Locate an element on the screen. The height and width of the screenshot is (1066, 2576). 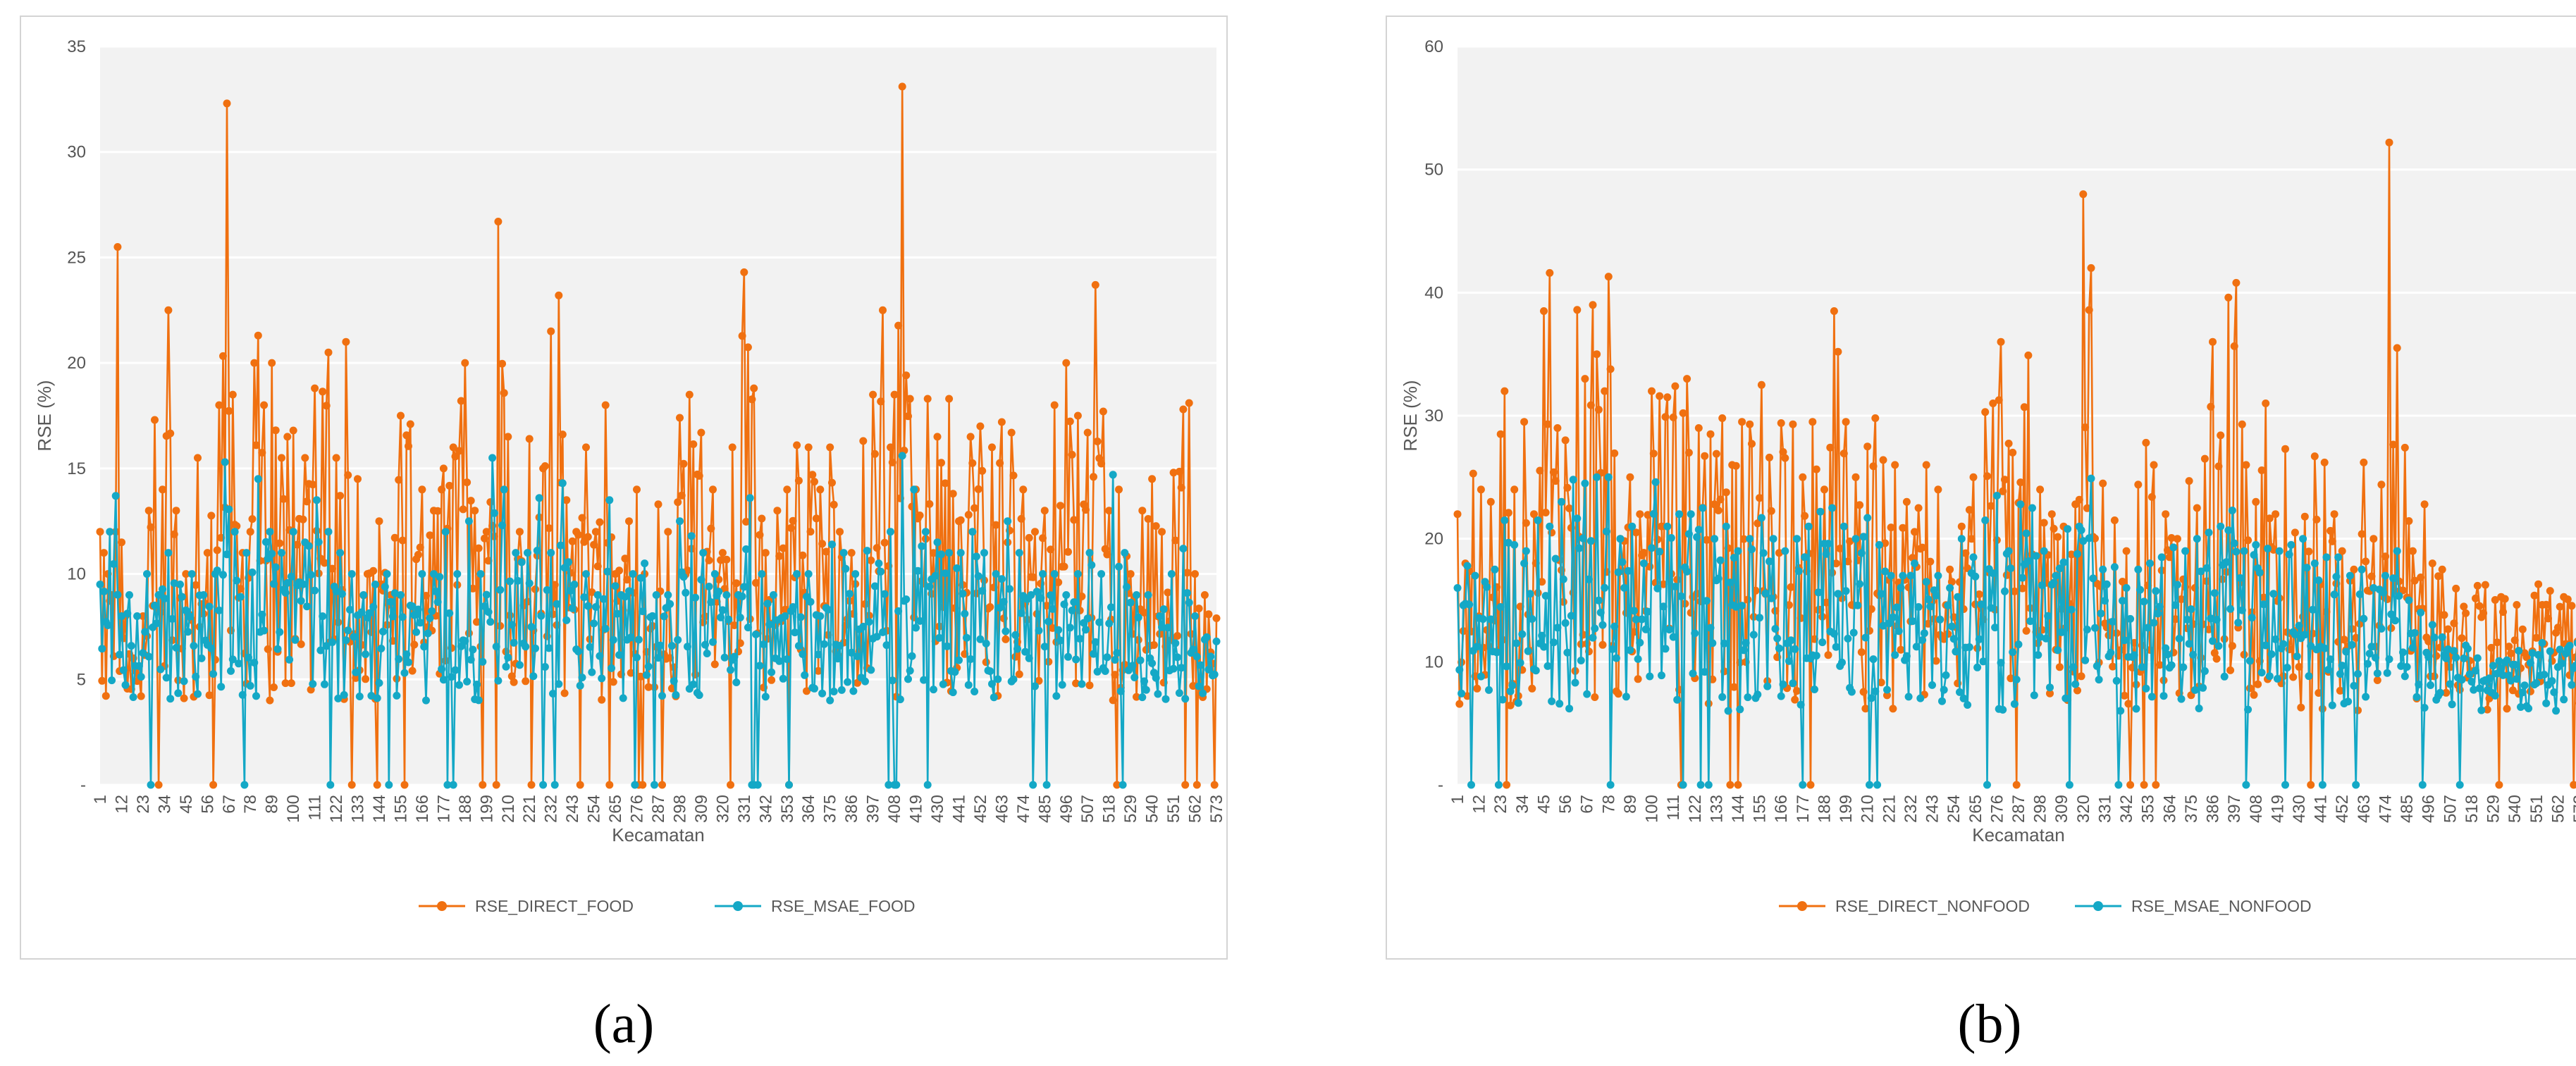
x-tick-label: 298 is located at coordinates (679, 809).